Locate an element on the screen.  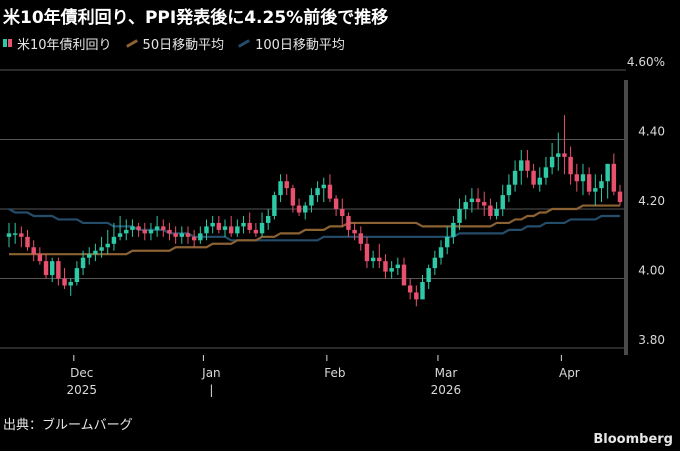
bloomberg-logo: Bloomberg is located at coordinates (633, 439).